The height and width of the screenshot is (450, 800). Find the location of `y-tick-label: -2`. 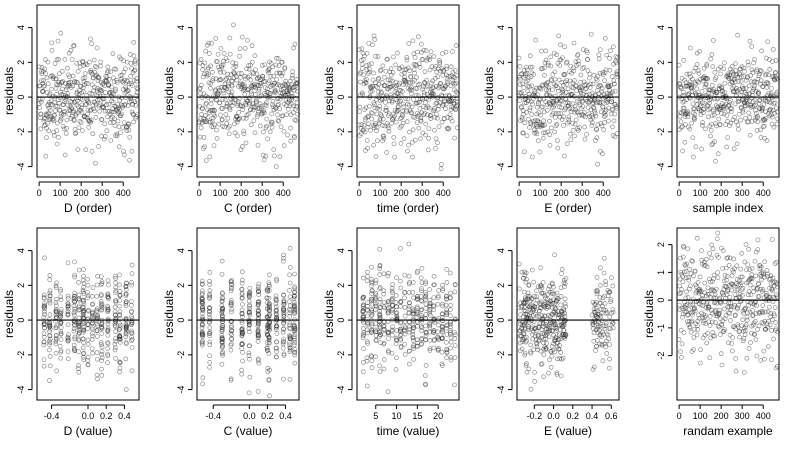

y-tick-label: -2 is located at coordinates (21, 132).